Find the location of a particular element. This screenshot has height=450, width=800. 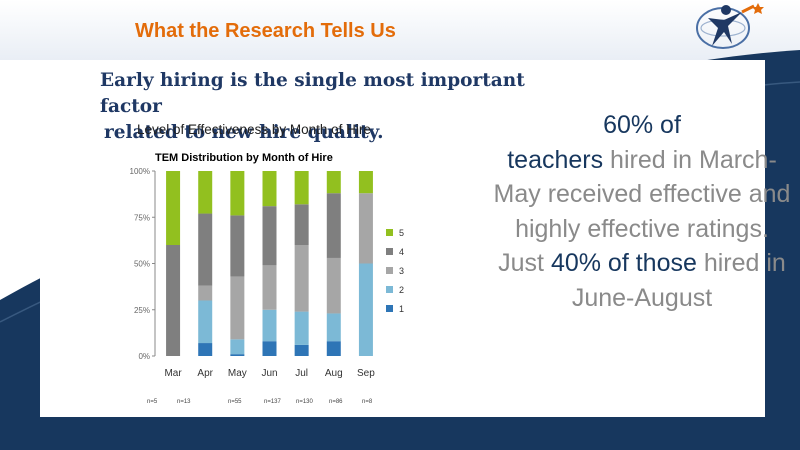

sample-size-label: n=86 is located at coordinates (336, 402).